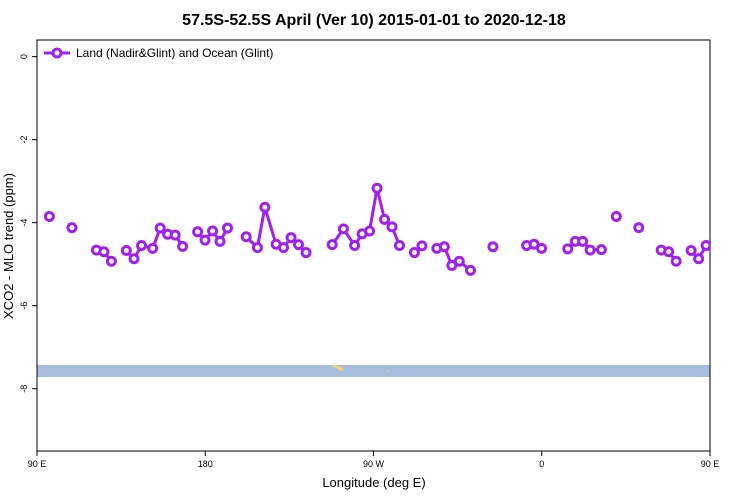 The width and height of the screenshot is (750, 500). I want to click on y-axis: 0 -2 -4 -6 -8, so click(28, 223).